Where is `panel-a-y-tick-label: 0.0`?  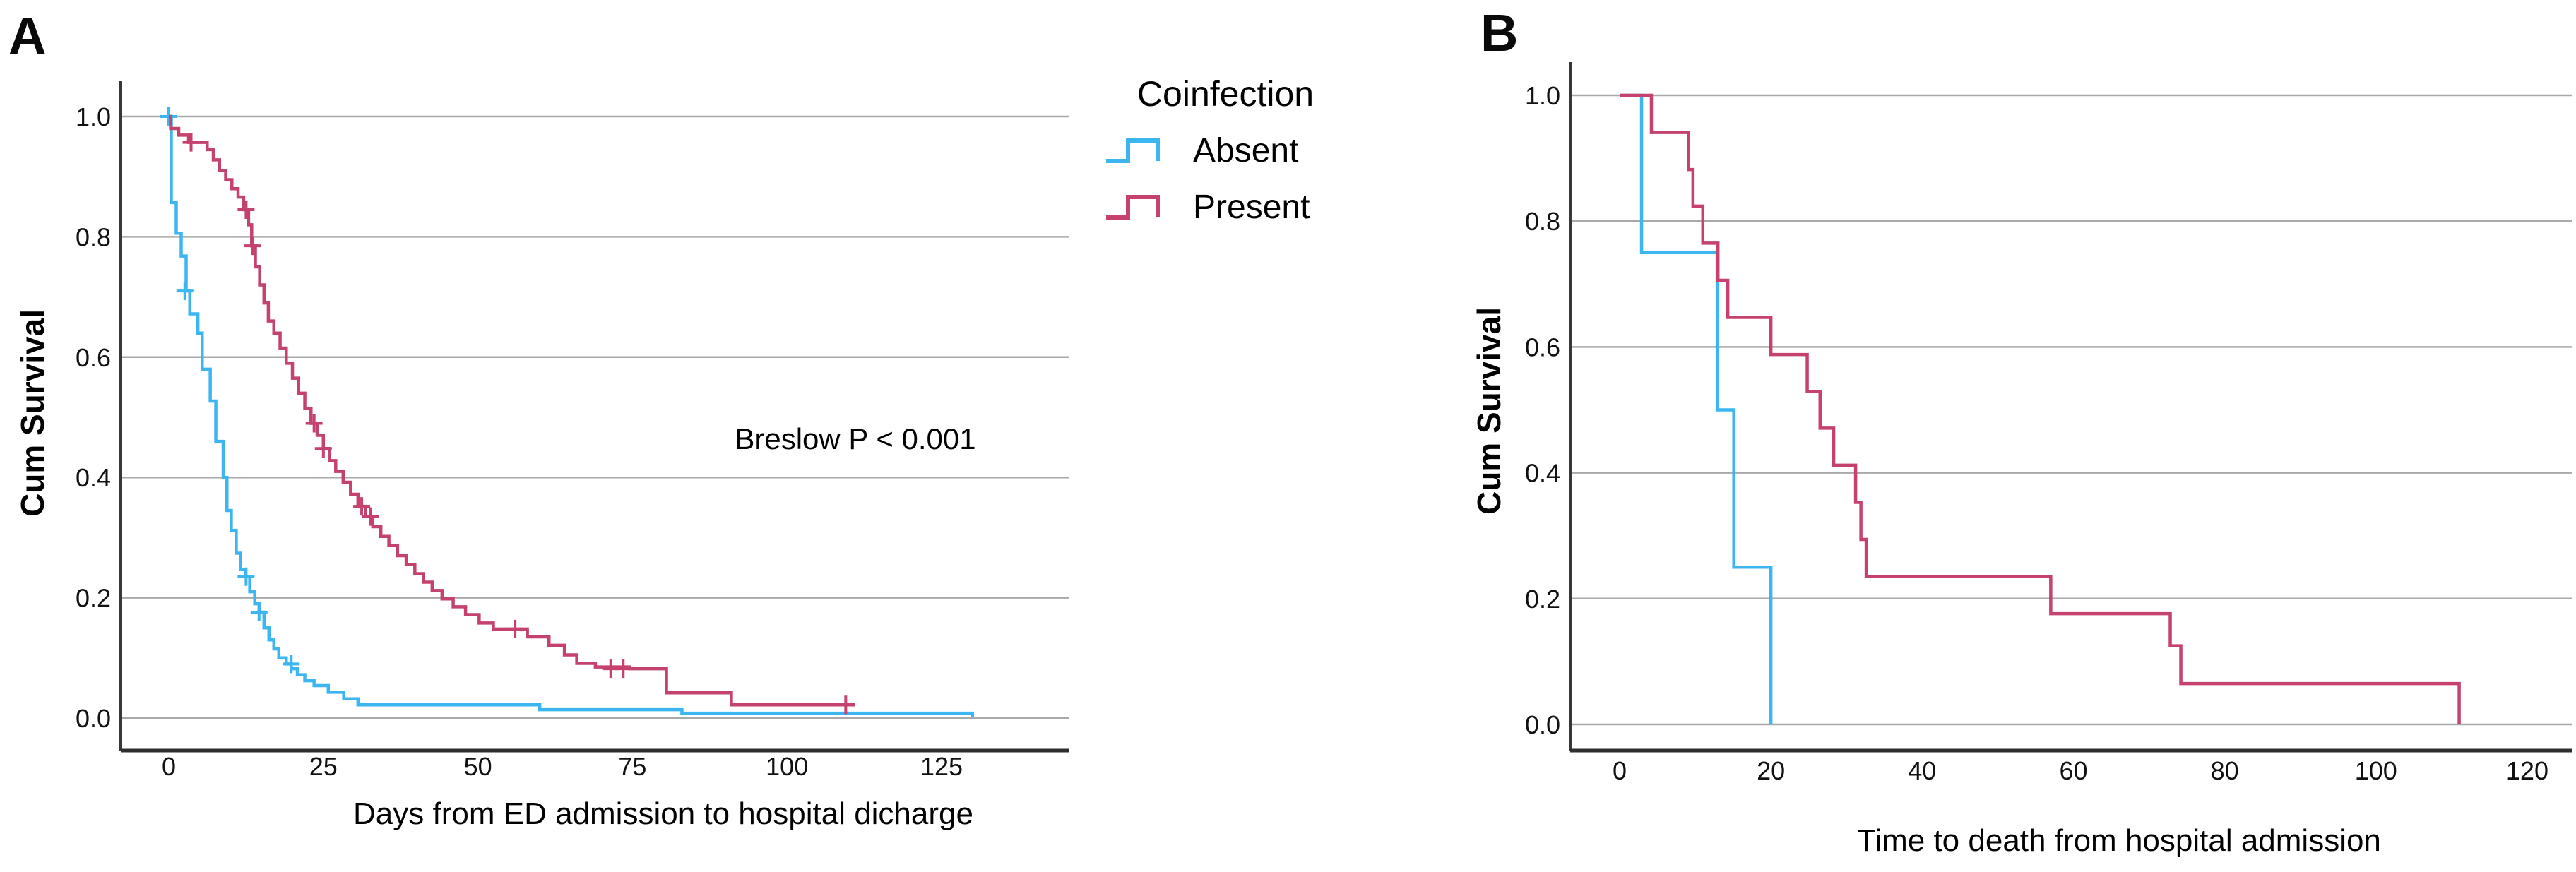 panel-a-y-tick-label: 0.0 is located at coordinates (93, 718).